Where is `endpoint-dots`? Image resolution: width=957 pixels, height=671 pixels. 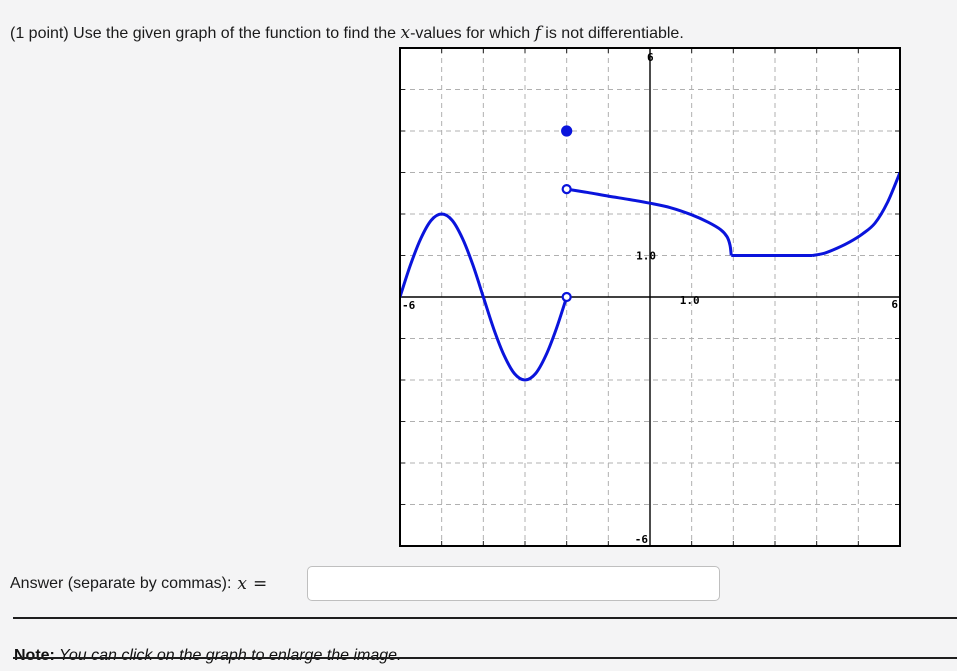 endpoint-dots is located at coordinates (567, 214).